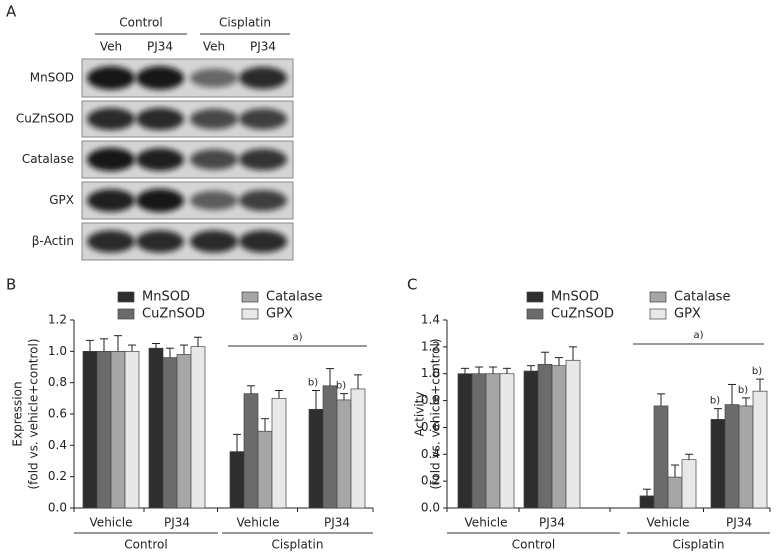 This screenshot has width=776, height=553. Describe the element at coordinates (430, 373) in the screenshot. I see `y-tick-label: 1.0` at that location.